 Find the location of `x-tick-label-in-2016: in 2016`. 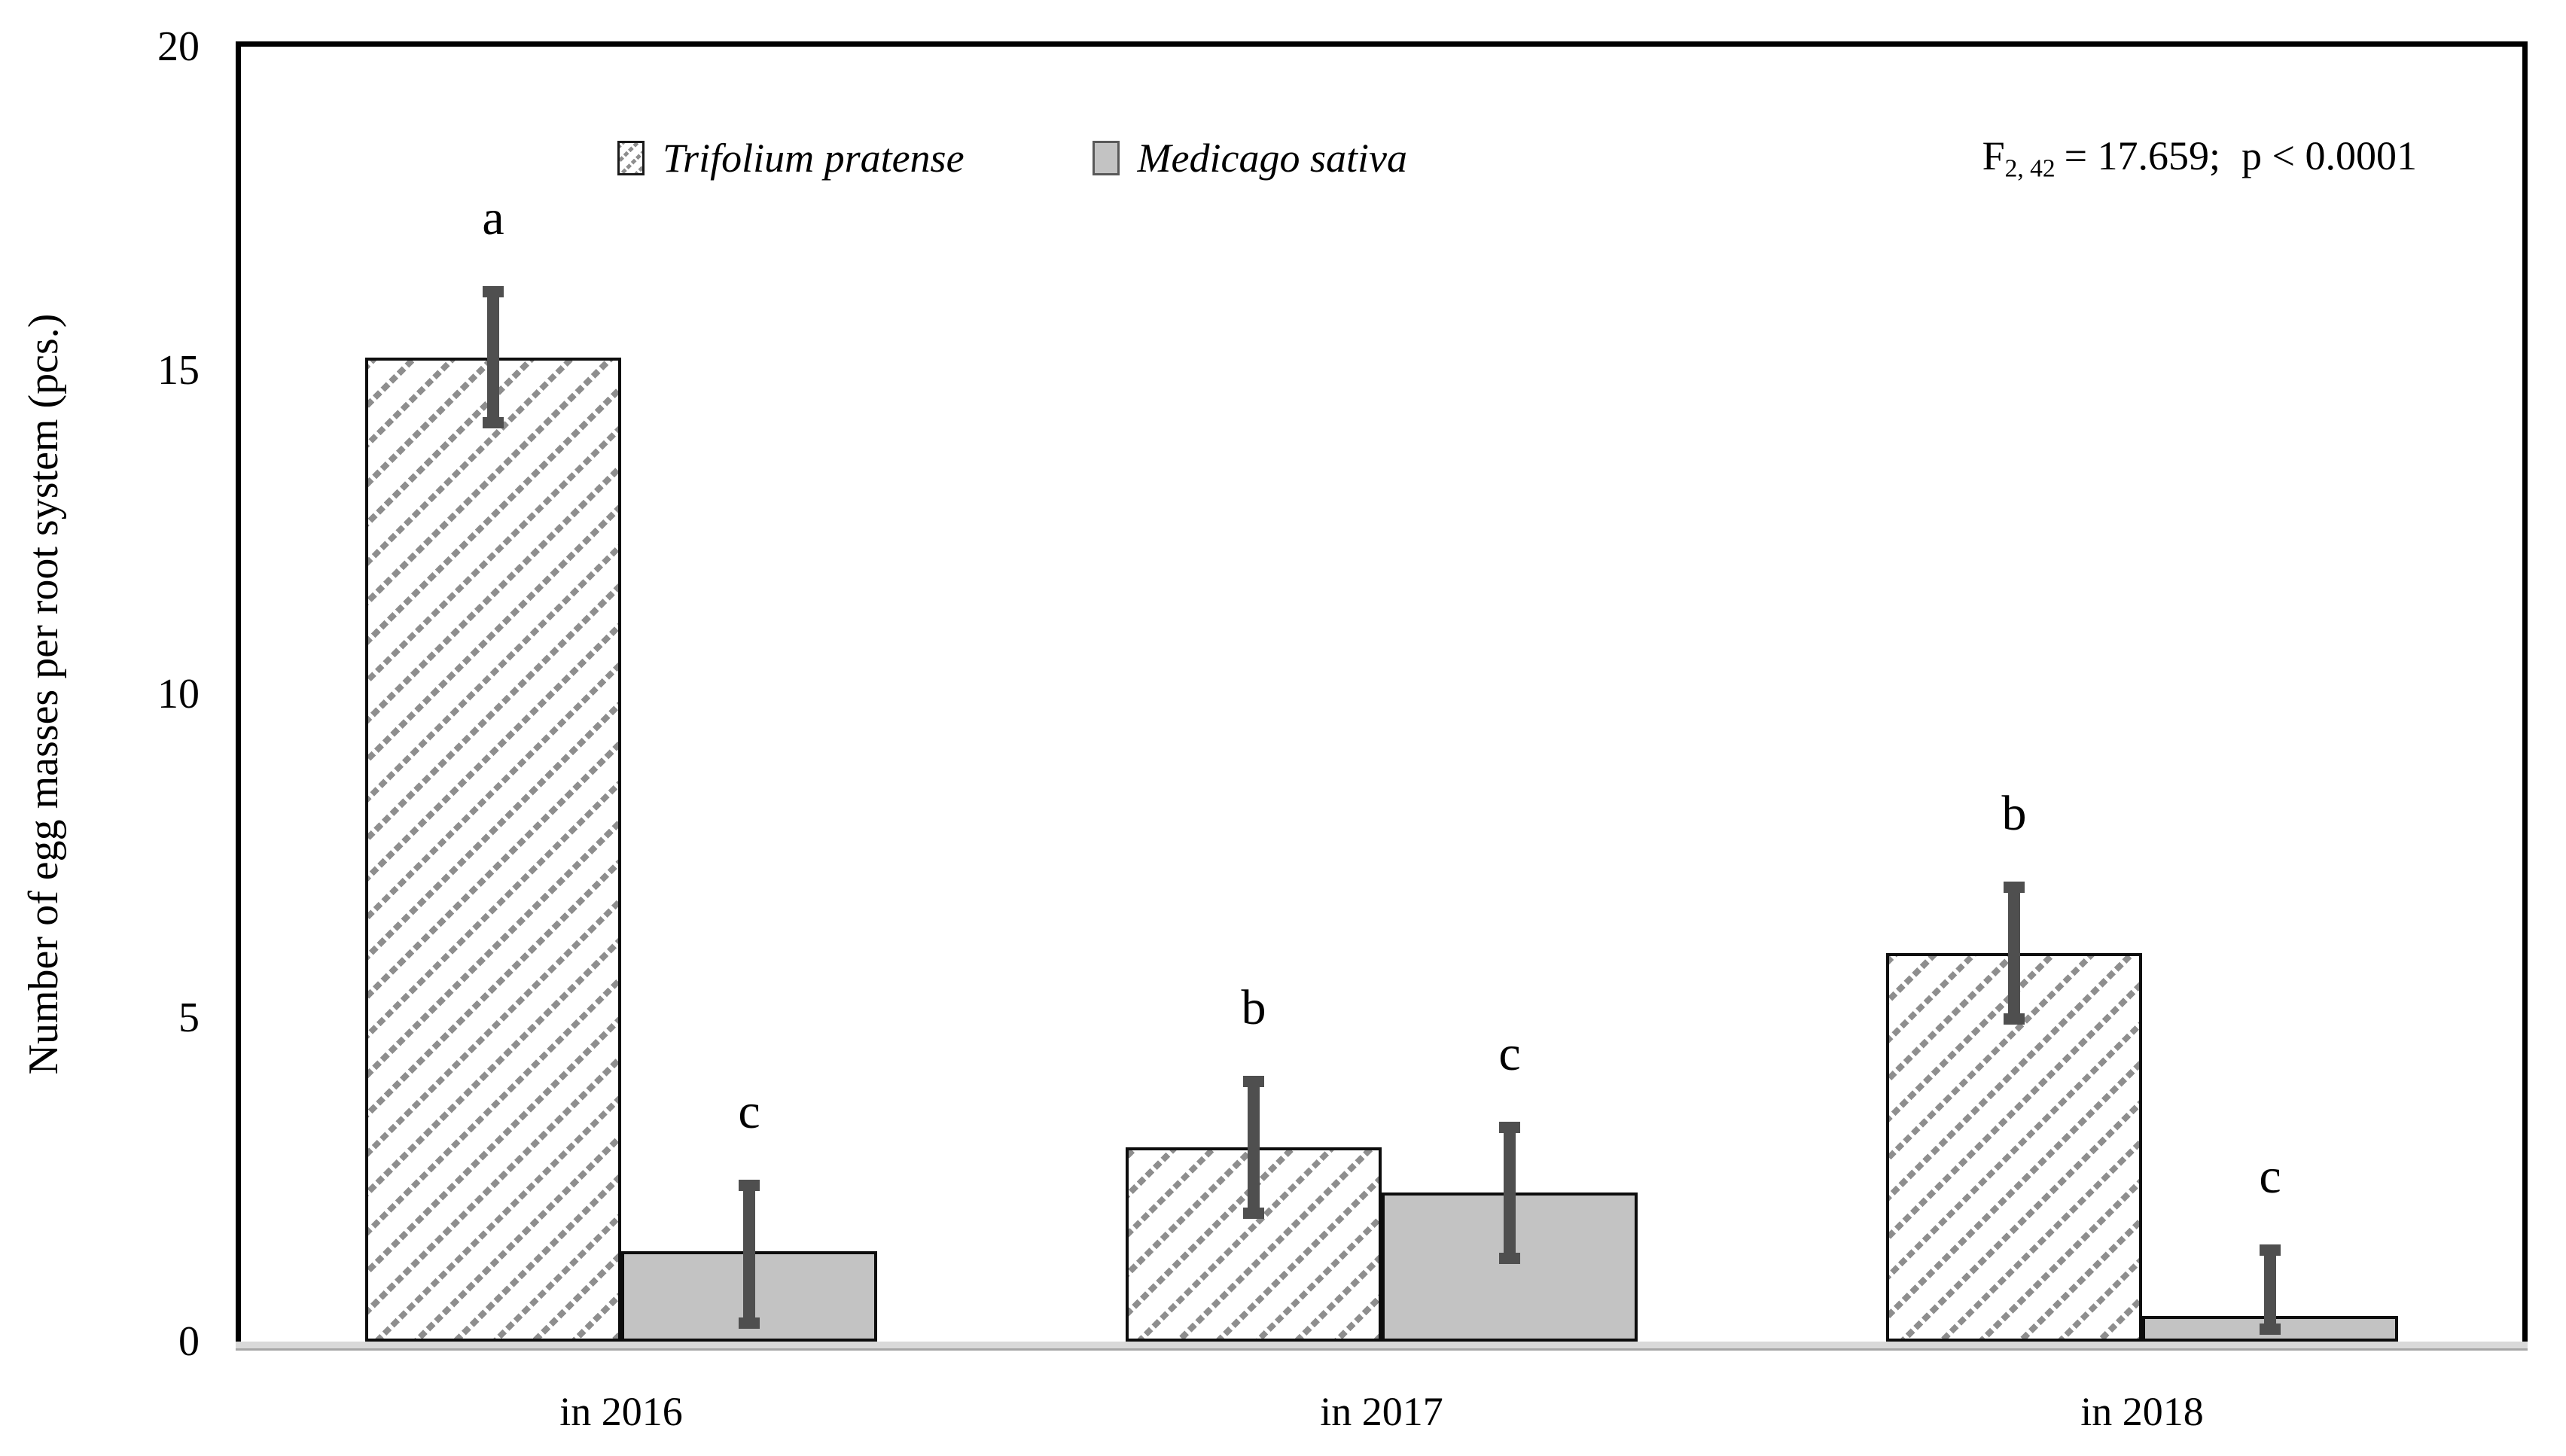

x-tick-label-in-2016: in 2016 is located at coordinates (621, 1411).